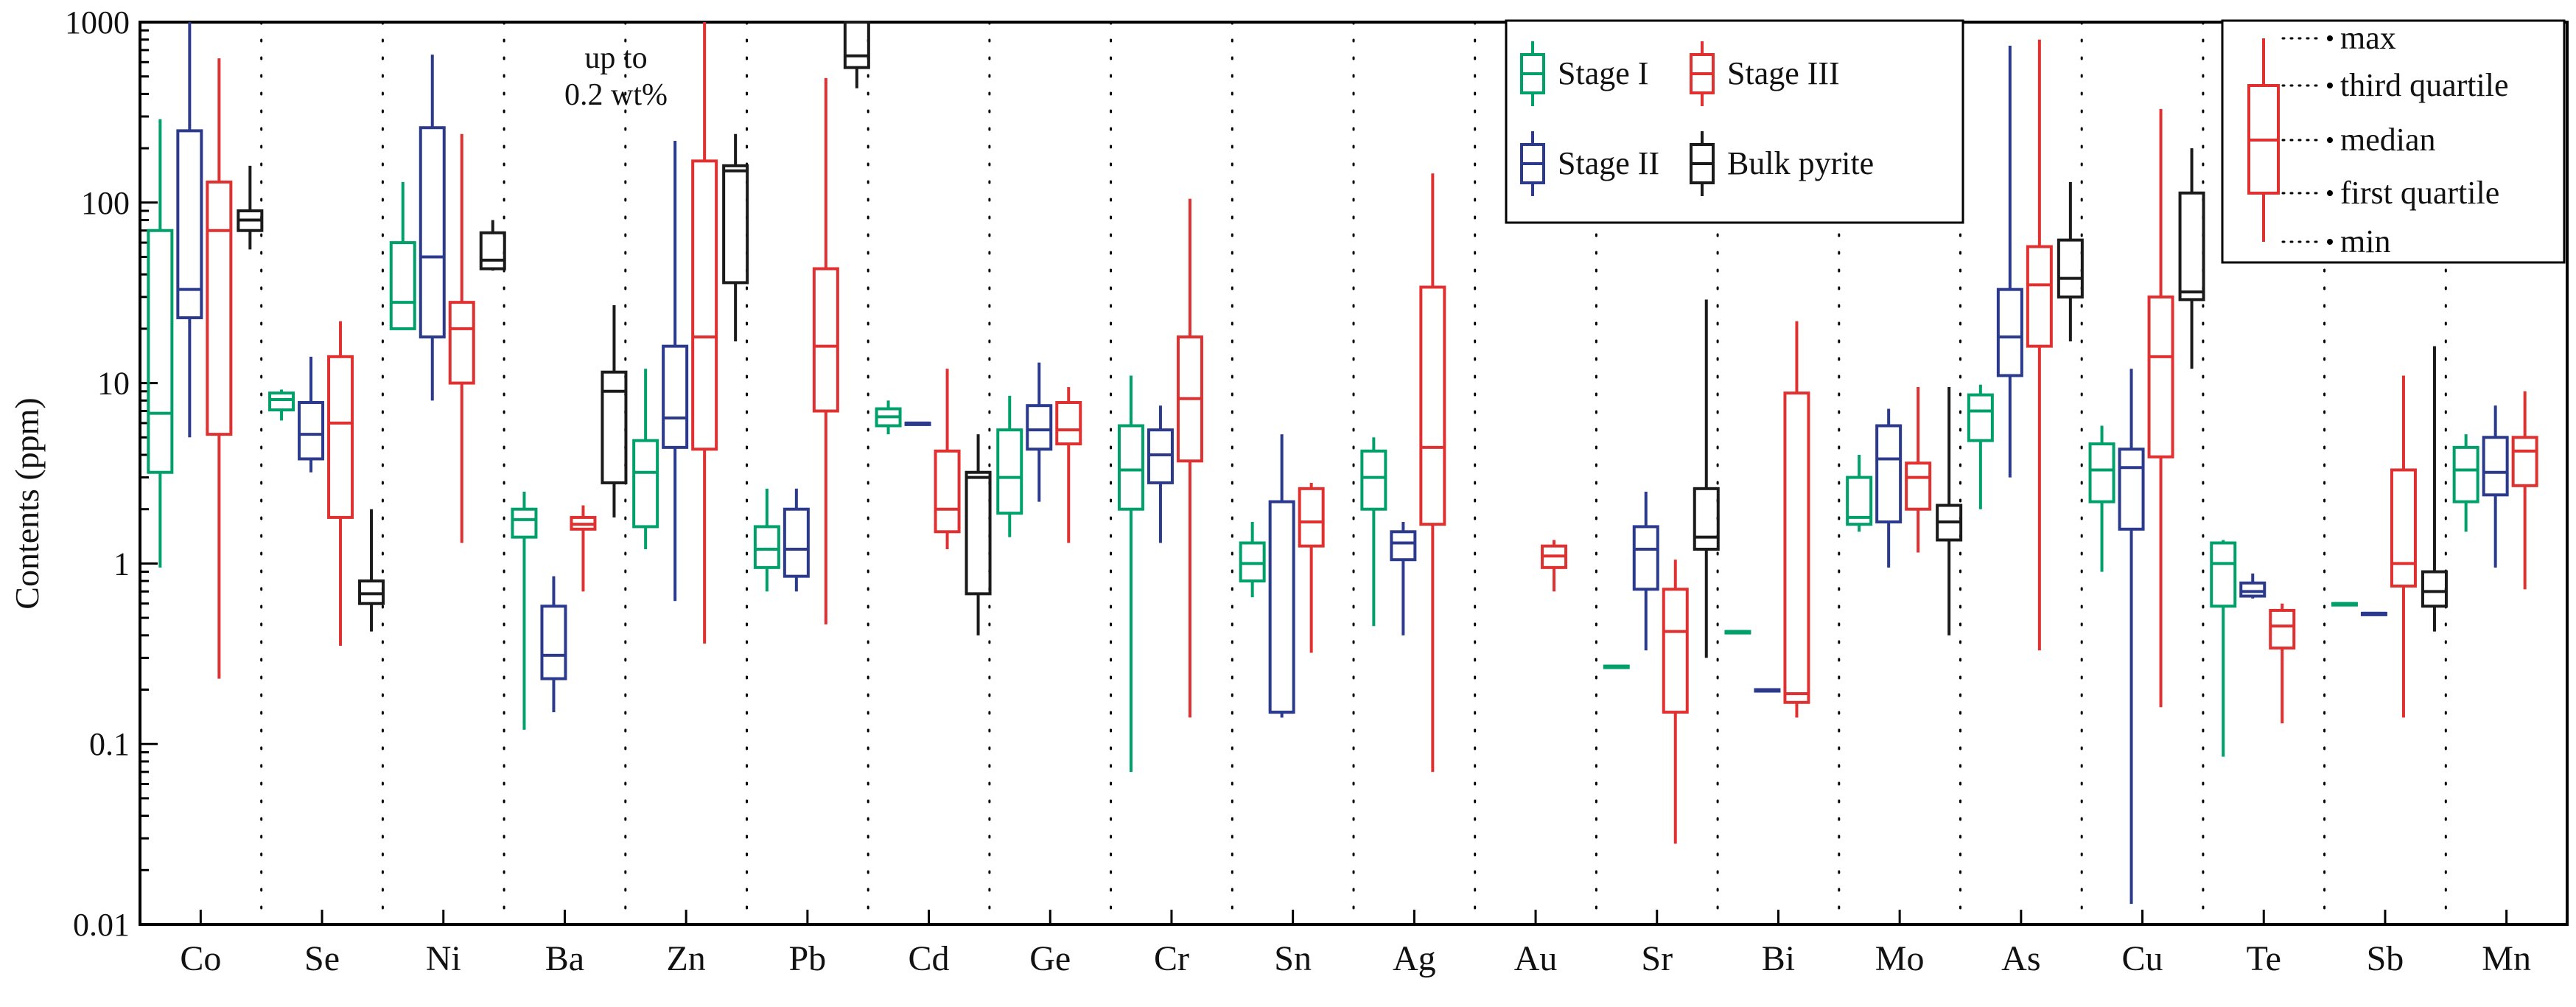 Image resolution: width=2576 pixels, height=1007 pixels. I want to click on box-stage-iii-sr, so click(1675, 702).